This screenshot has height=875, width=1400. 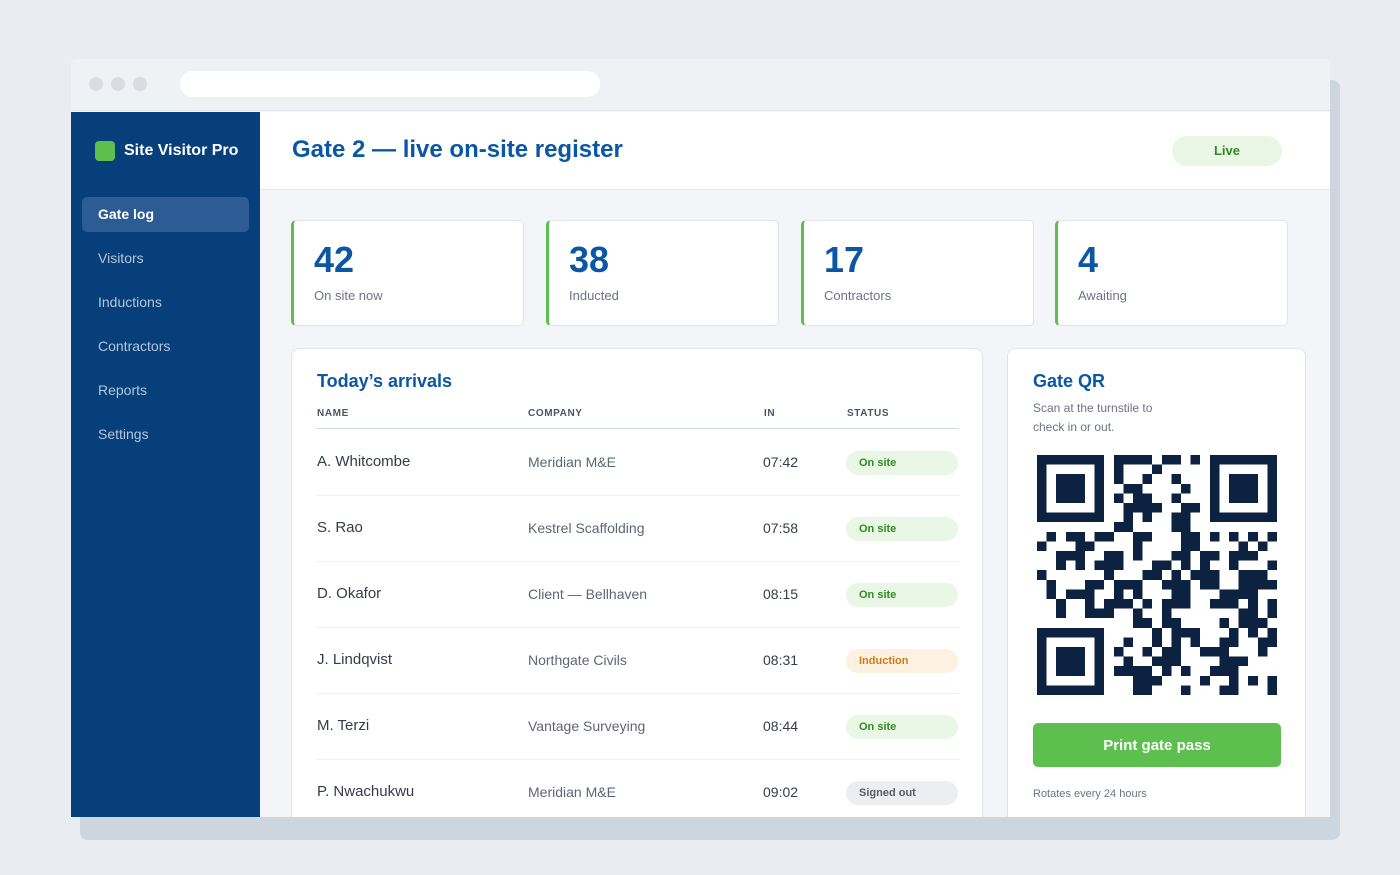 I want to click on sidebar-item-gate-log: Gate log, so click(x=165, y=214).